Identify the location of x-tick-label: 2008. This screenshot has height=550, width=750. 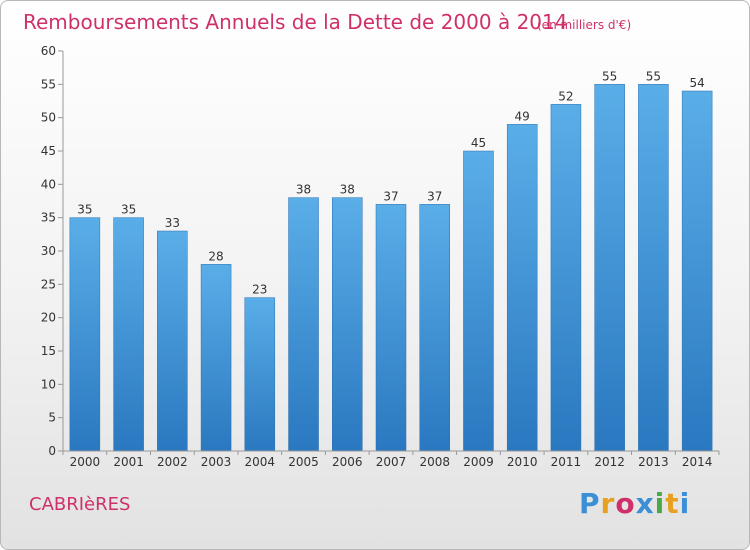
(434, 462).